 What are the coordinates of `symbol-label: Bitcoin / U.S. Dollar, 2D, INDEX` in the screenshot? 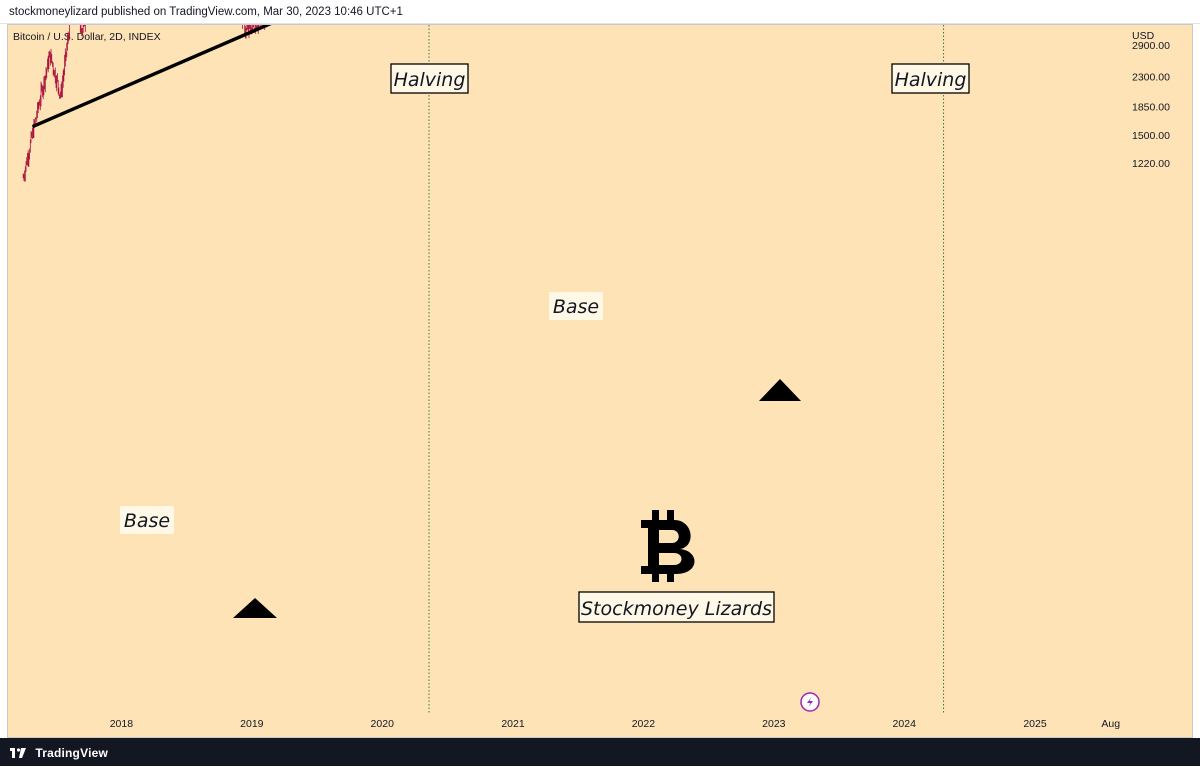 It's located at (87, 37).